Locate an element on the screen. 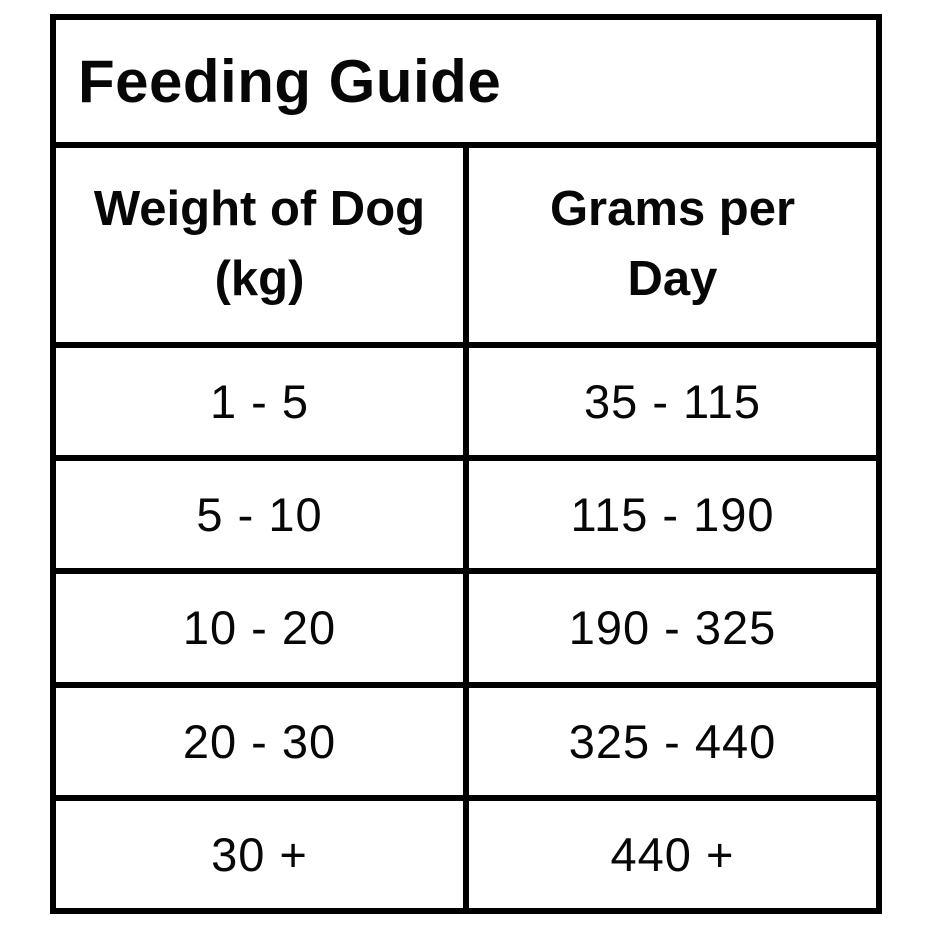 This screenshot has height=930, width=930. column-header-grams-line2: Day is located at coordinates (672, 279).